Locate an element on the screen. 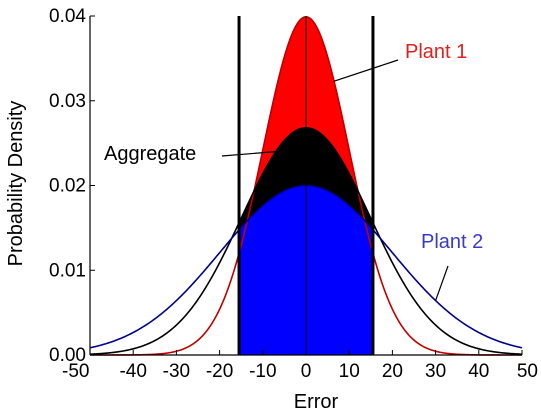  y-tick-label: 0.00 is located at coordinates (67, 355).